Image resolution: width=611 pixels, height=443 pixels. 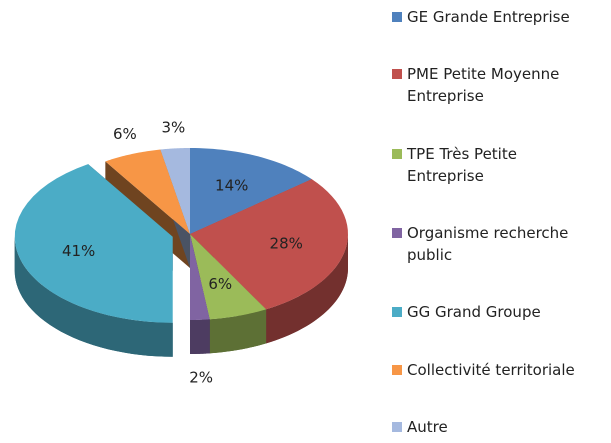 What do you see at coordinates (231, 185) in the screenshot?
I see `data-label: 14%` at bounding box center [231, 185].